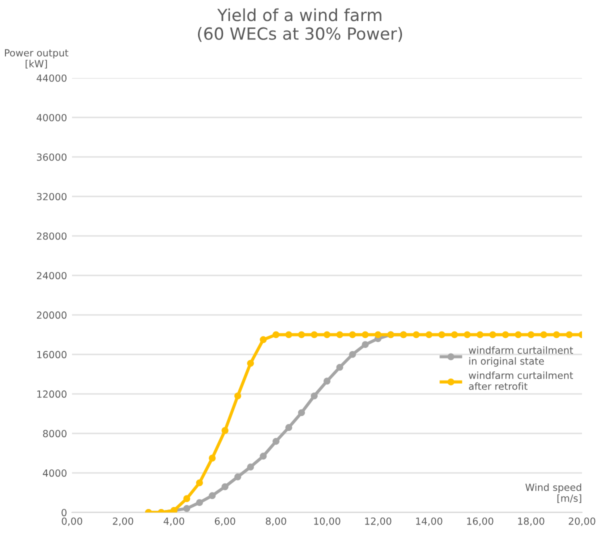  Describe the element at coordinates (378, 521) in the screenshot. I see `x-tick-label: 12,00` at that location.